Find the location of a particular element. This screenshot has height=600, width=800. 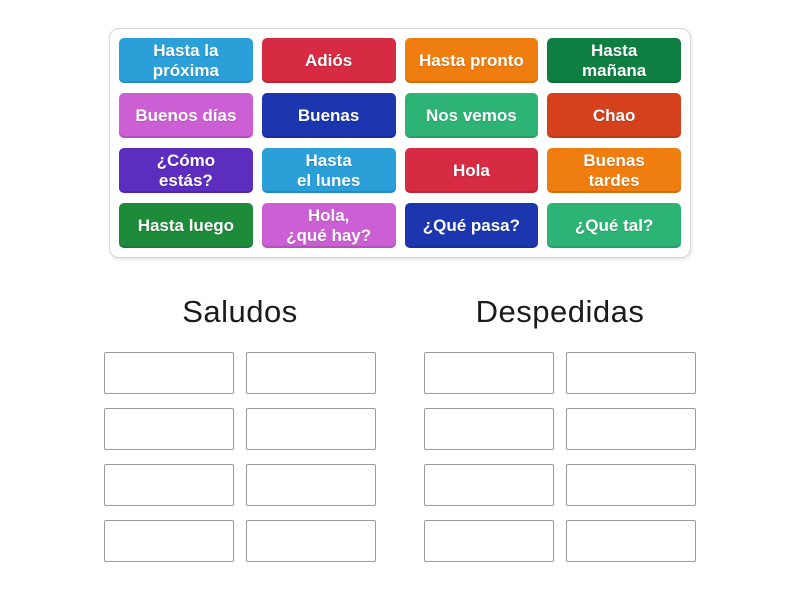

group-title-saludos: Saludos is located at coordinates (240, 311).